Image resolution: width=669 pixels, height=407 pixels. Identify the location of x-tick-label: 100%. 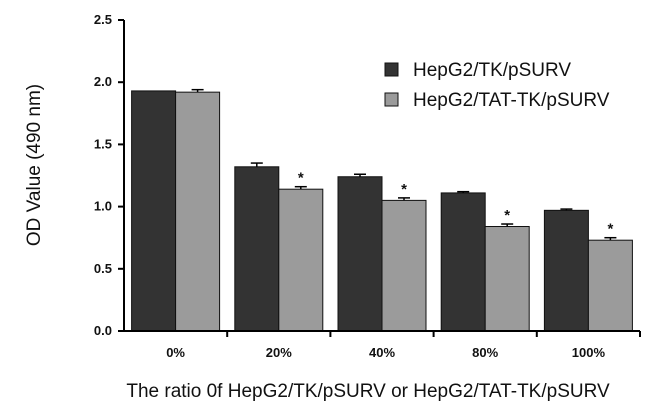
(589, 352).